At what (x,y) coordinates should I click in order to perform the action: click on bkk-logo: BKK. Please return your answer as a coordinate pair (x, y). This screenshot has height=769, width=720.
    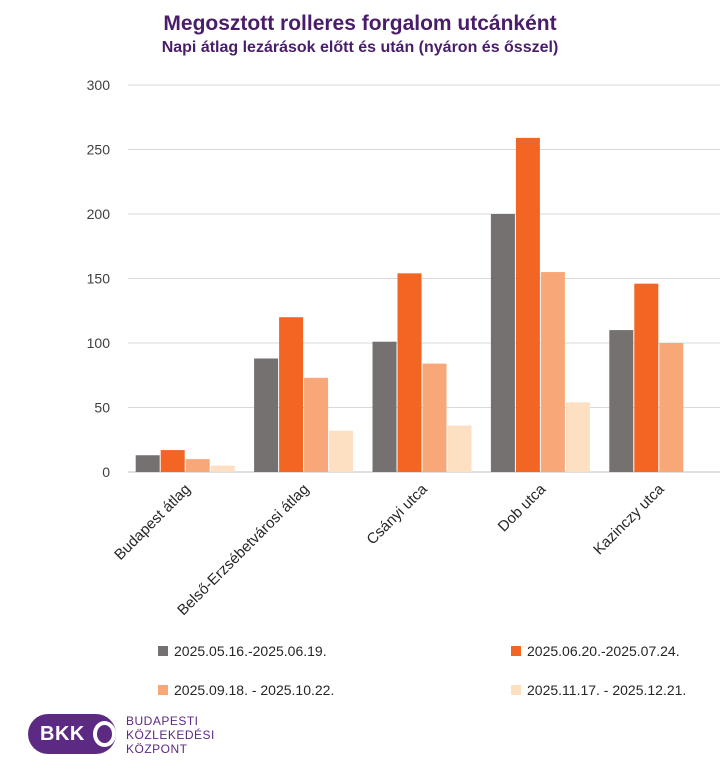
    Looking at the image, I should click on (72, 734).